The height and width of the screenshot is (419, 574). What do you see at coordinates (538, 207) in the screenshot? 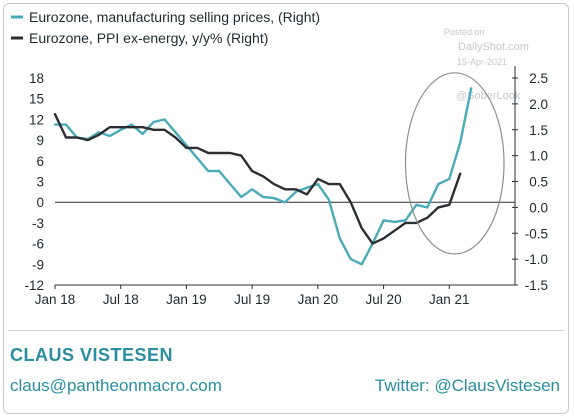
I see `y-right-tick-label: 0.0` at bounding box center [538, 207].